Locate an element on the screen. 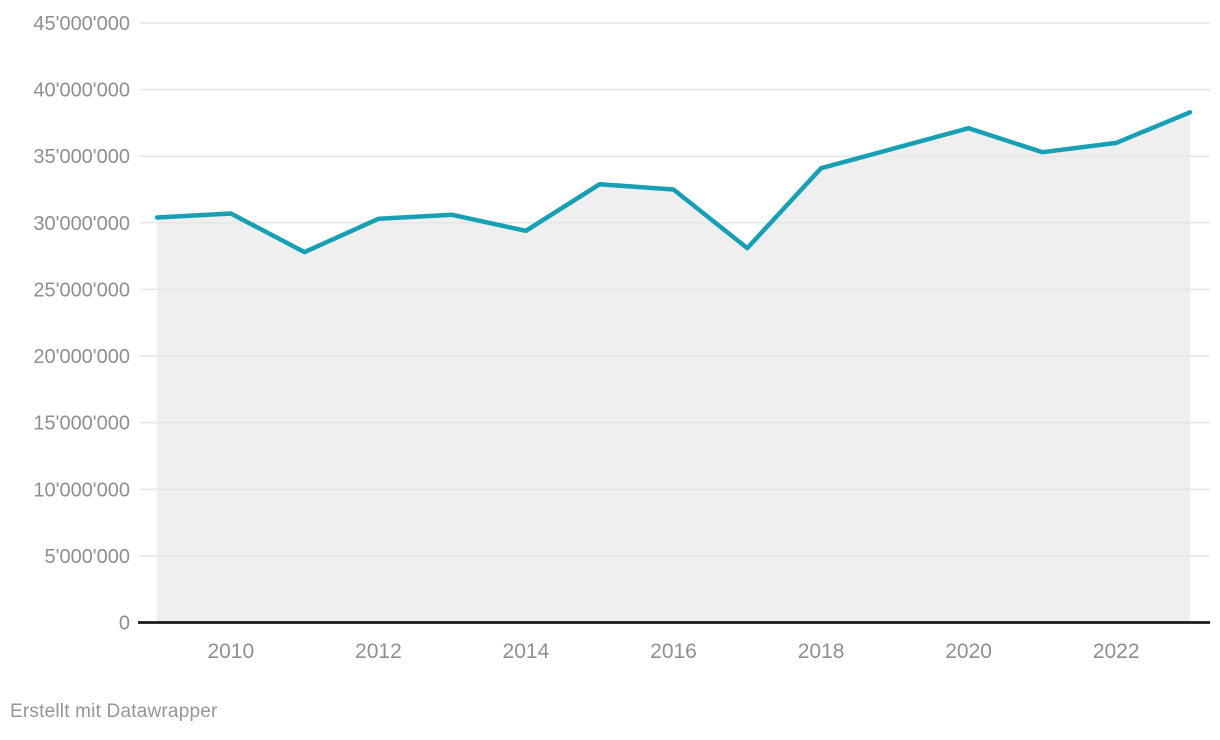 The height and width of the screenshot is (740, 1220). y-axis-tick-label: 10'000'000 is located at coordinates (81, 490).